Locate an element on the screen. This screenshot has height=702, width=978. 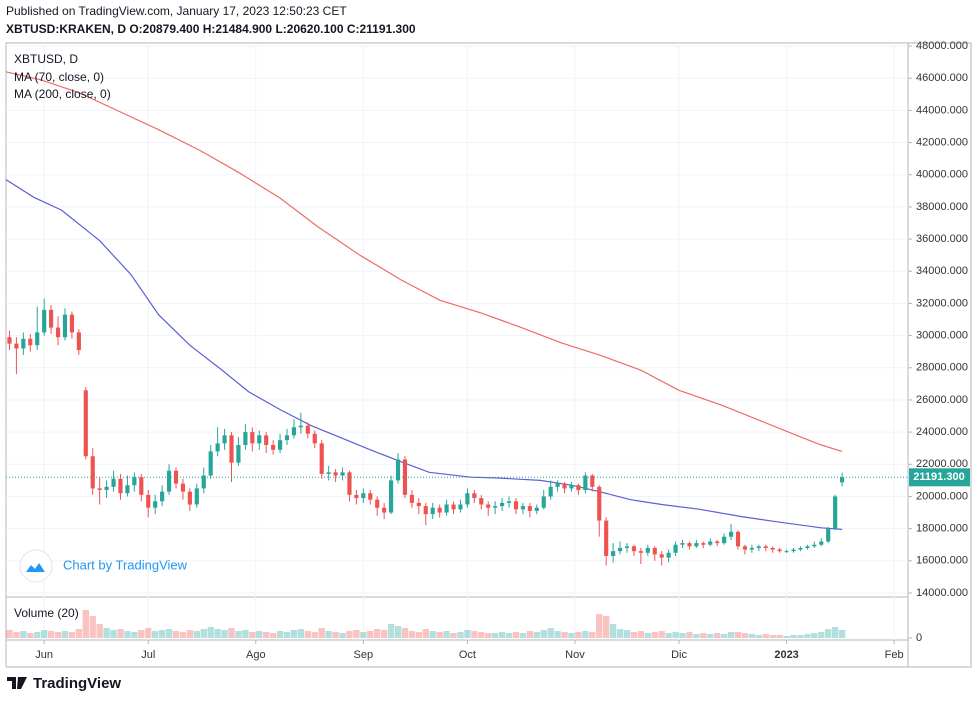
y-tick-label: 36000.000 is located at coordinates (942, 239).